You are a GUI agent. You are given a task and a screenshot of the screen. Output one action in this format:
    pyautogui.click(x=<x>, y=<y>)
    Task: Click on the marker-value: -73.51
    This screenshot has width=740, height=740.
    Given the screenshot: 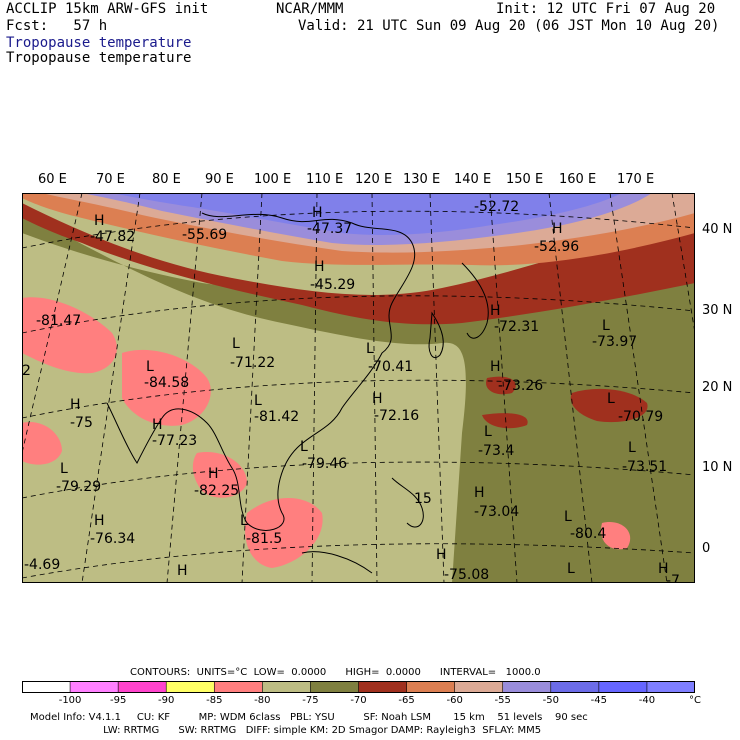 What is the action you would take?
    pyautogui.click(x=644, y=467)
    